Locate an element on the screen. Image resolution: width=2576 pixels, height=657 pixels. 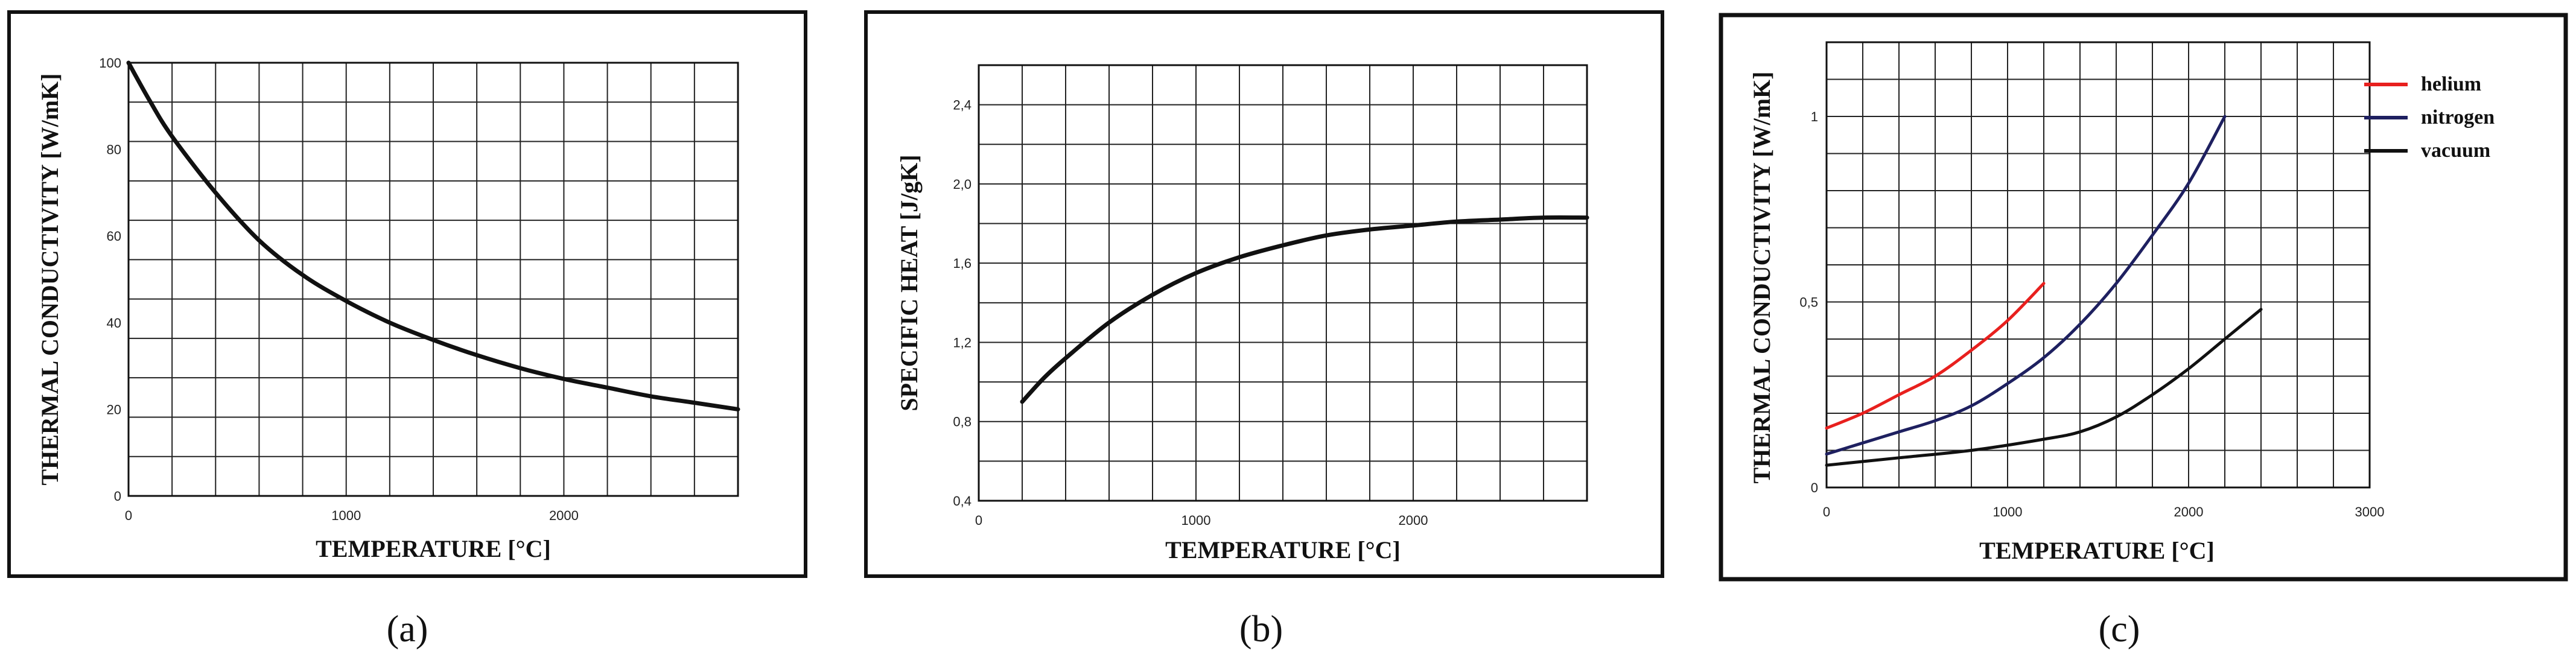
panel-c-caption: (c) is located at coordinates (2119, 629).